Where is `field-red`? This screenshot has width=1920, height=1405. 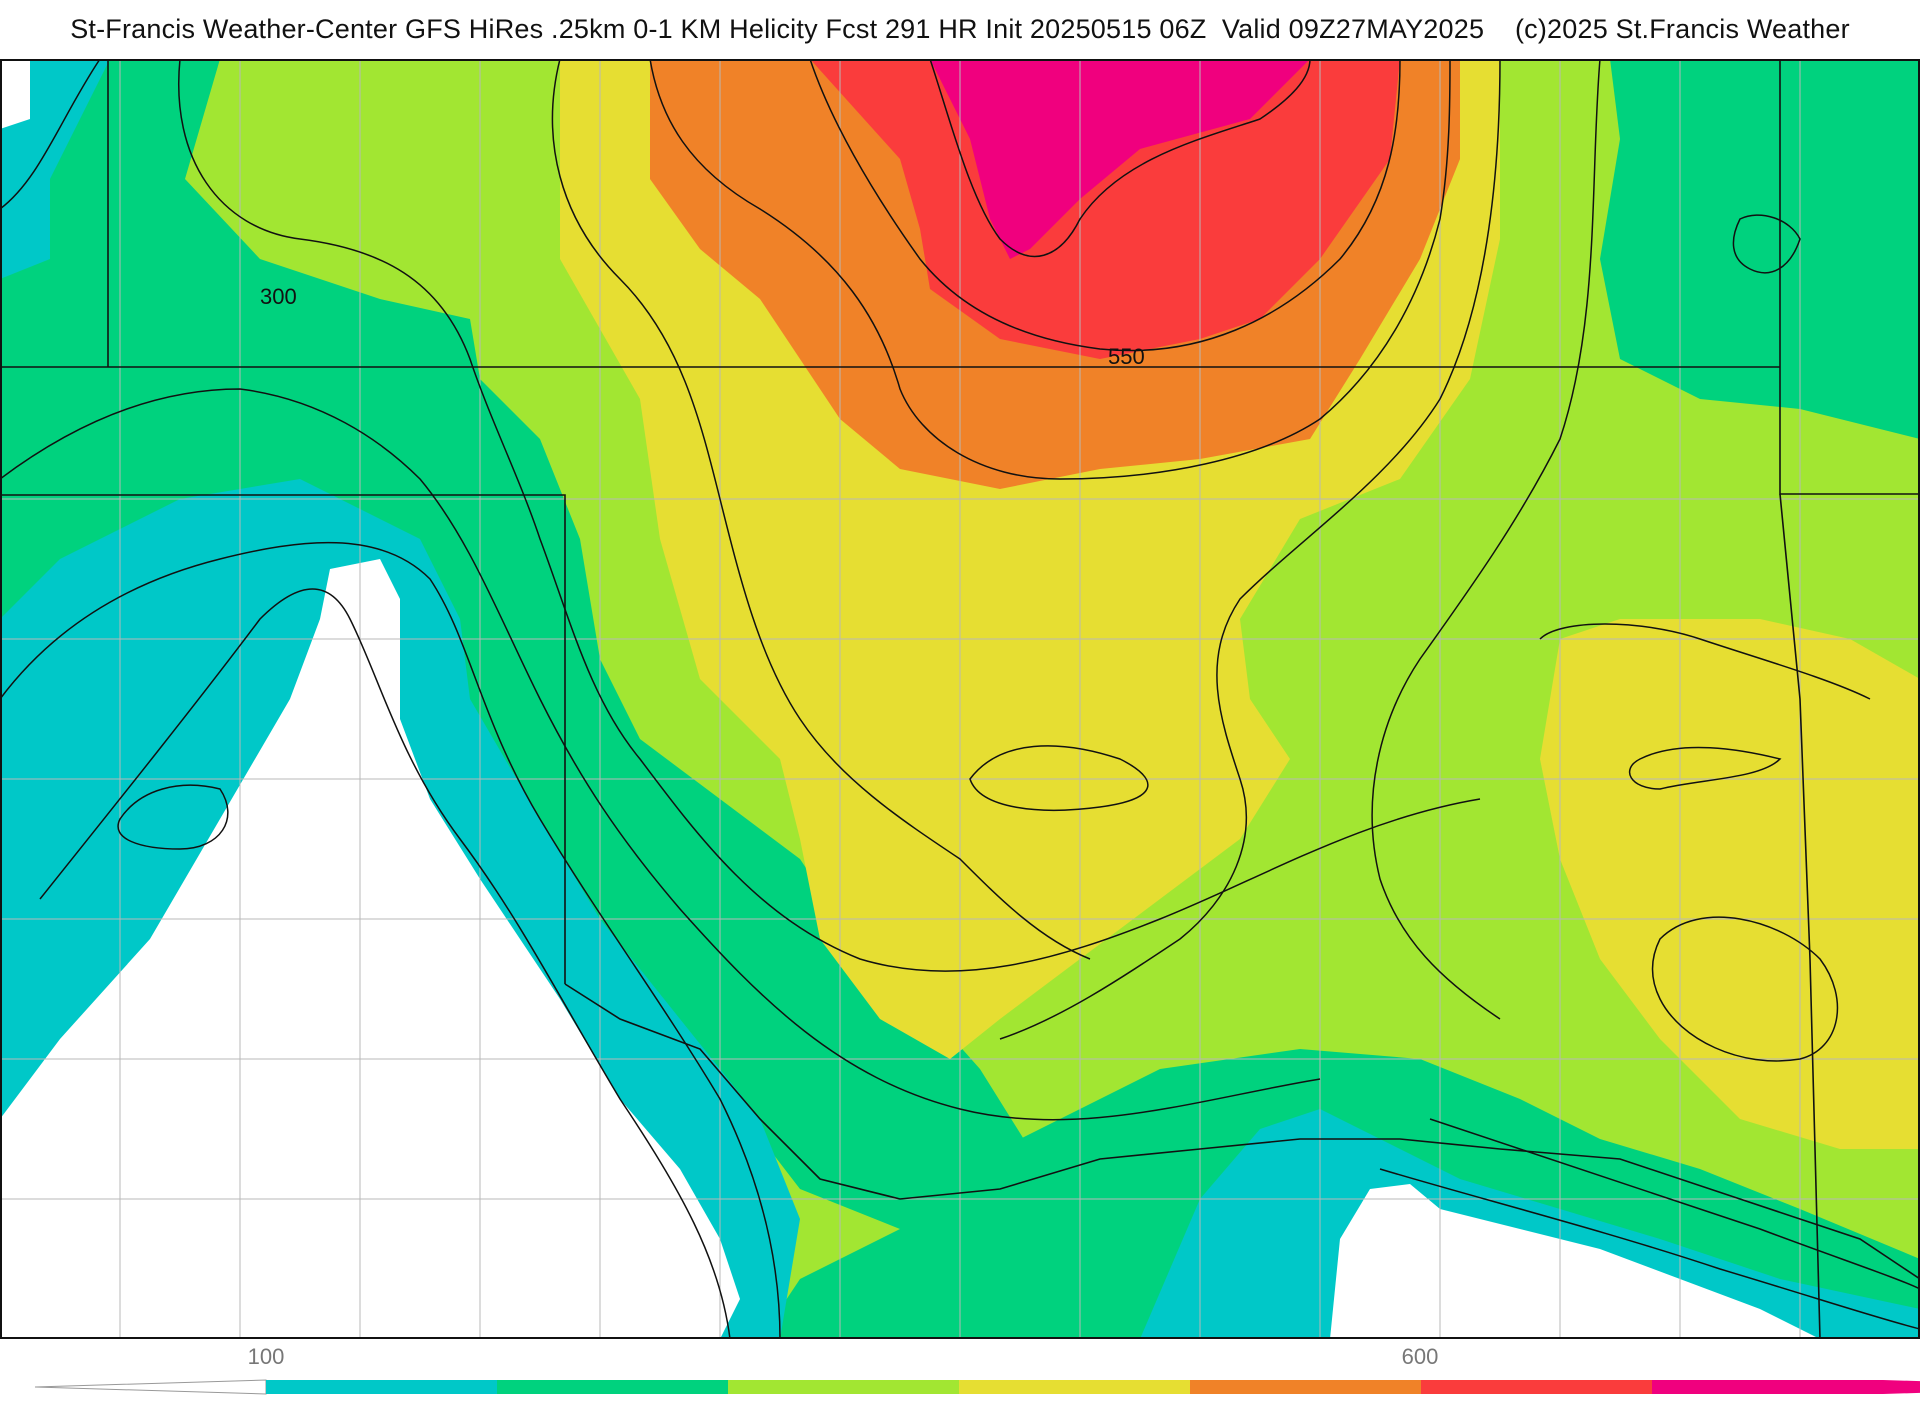 field-red is located at coordinates (1105, 209).